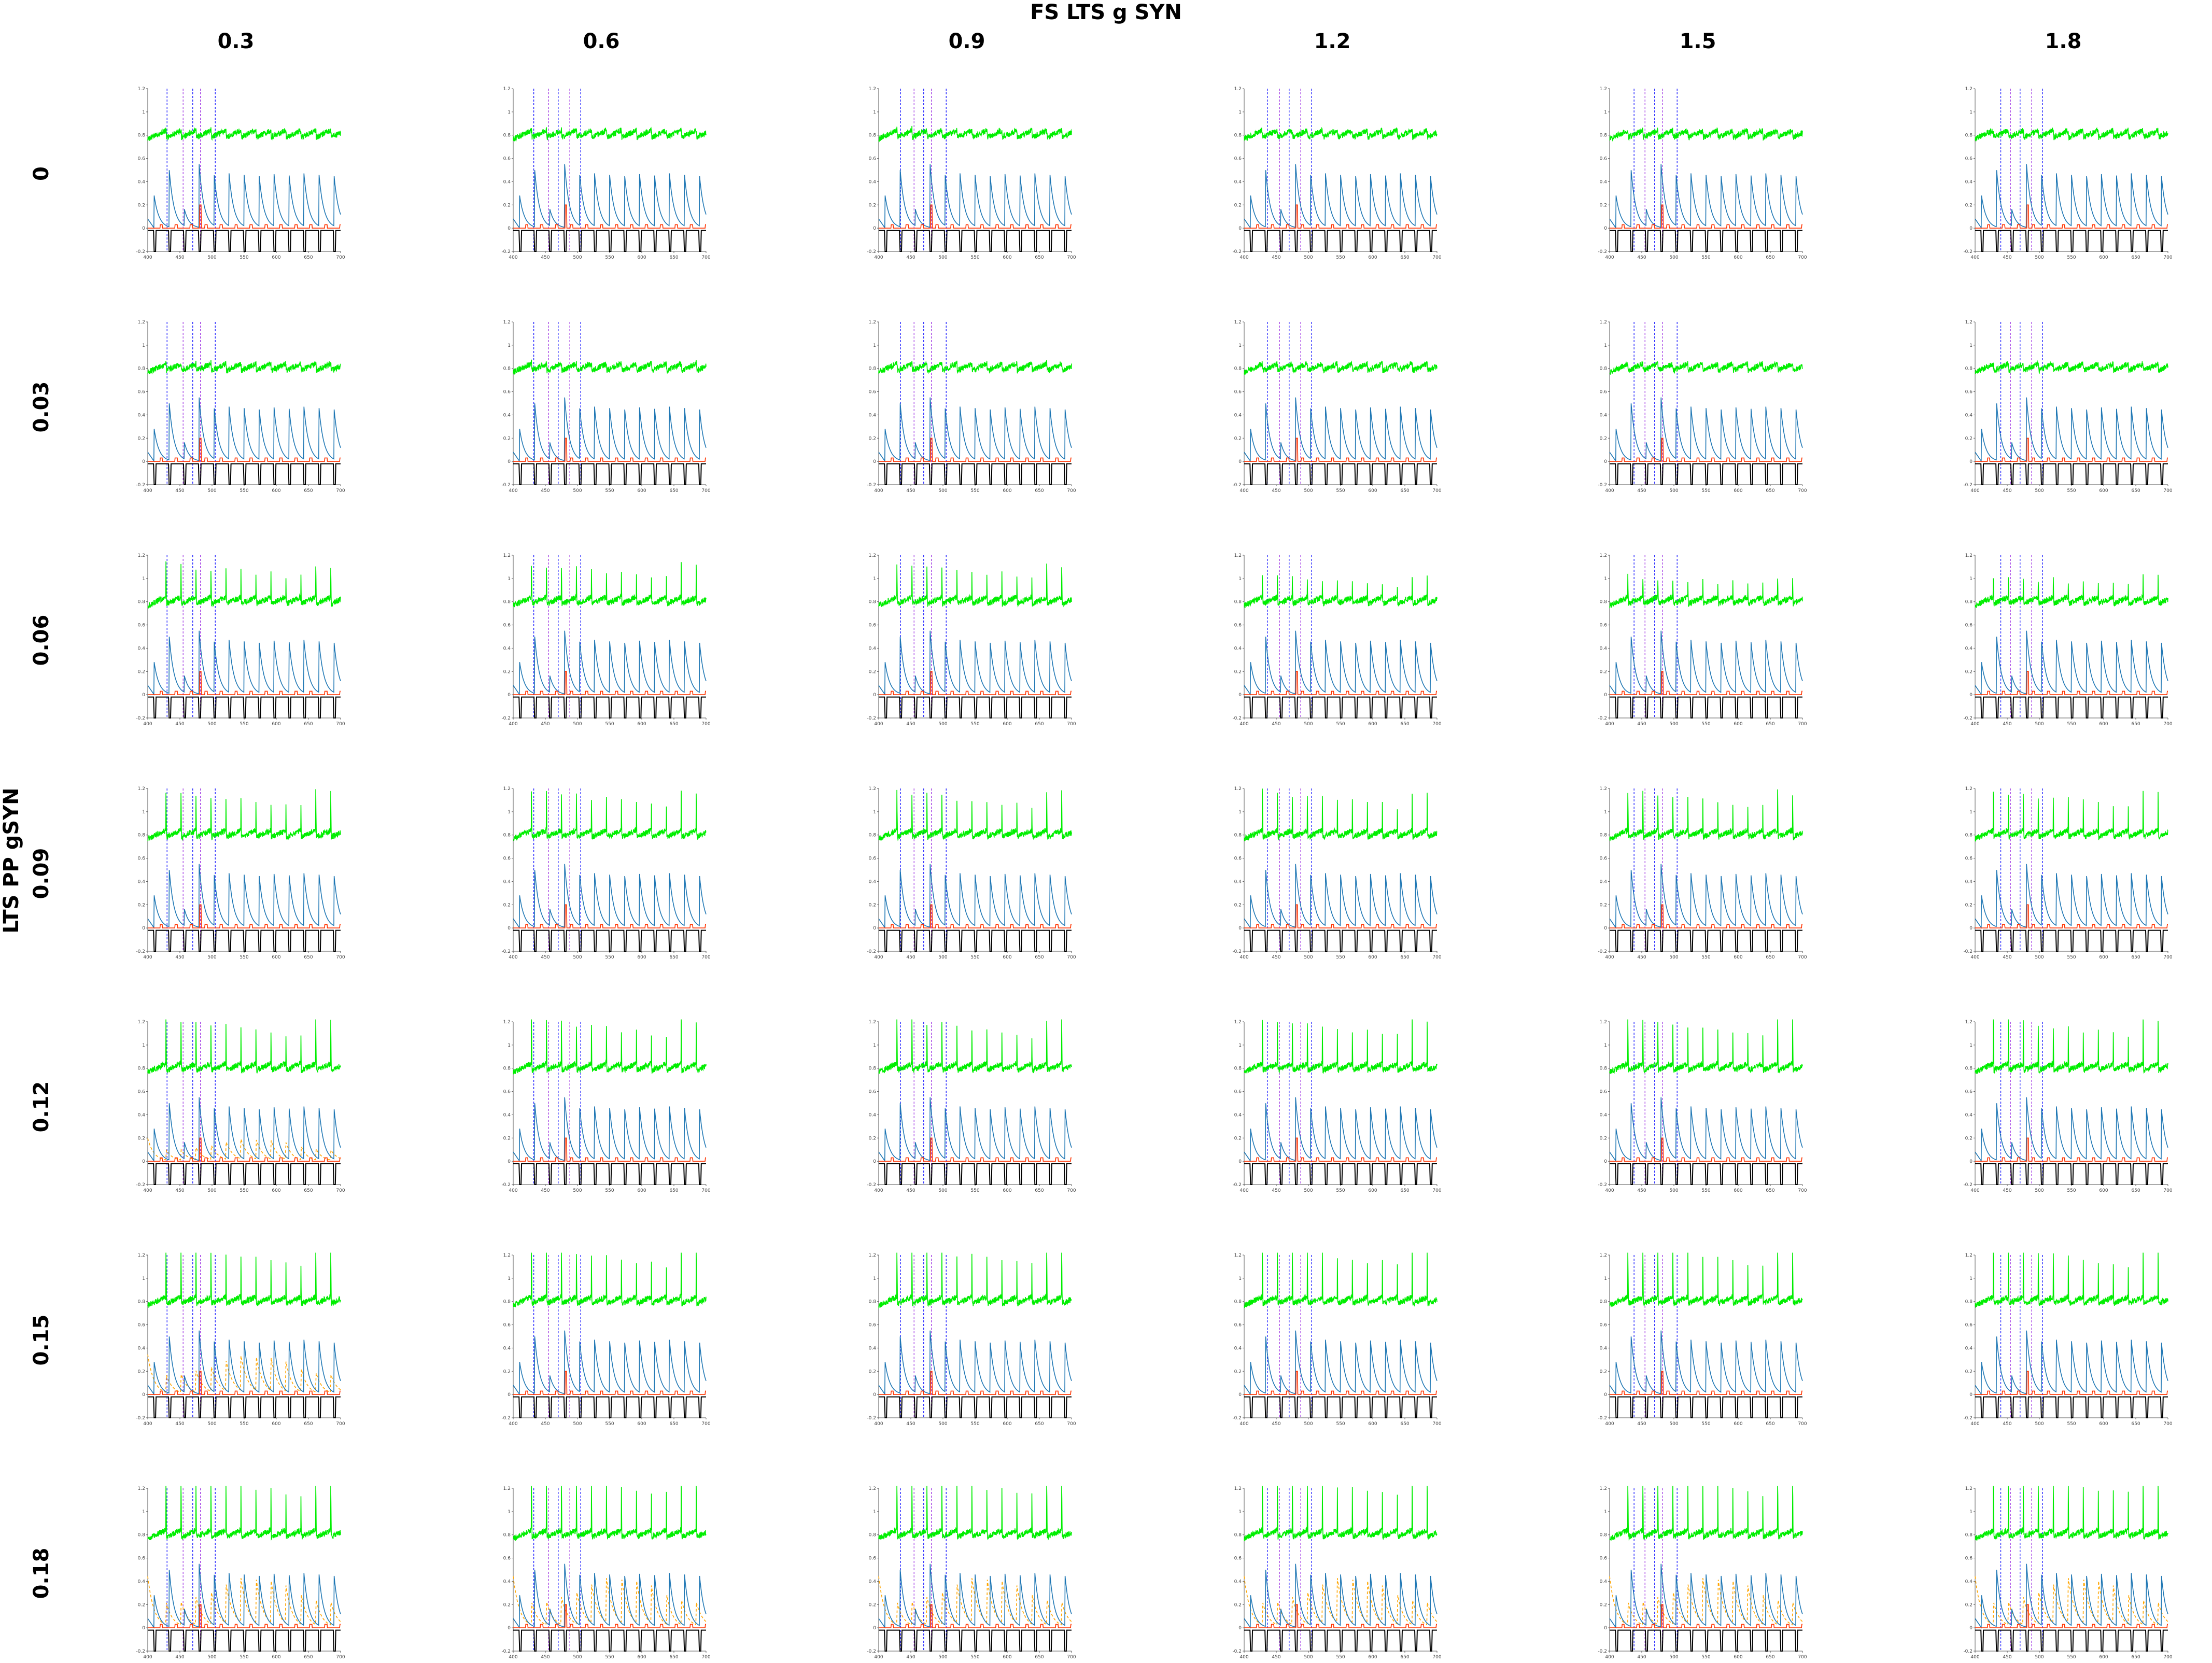  I want to click on y-tick-label: 0.2, so click(141, 905).